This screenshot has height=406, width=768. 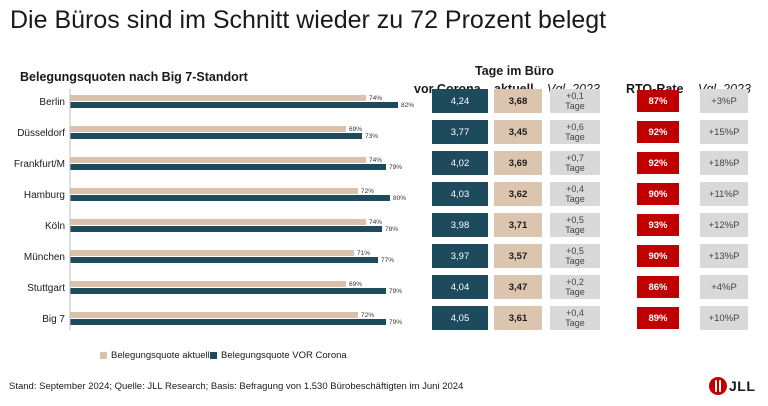 I want to click on vgl-2023-value: +0,6, so click(x=575, y=127).